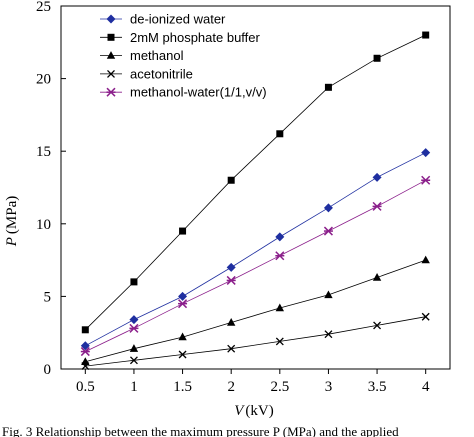 The width and height of the screenshot is (474, 437). I want to click on x-tick-label: 3.5, so click(377, 387).